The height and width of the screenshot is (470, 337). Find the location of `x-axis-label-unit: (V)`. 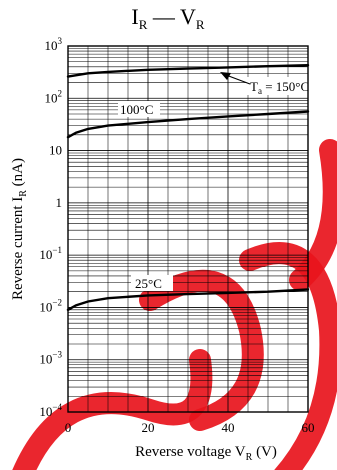

x-axis-label-unit: (V) is located at coordinates (264, 452).